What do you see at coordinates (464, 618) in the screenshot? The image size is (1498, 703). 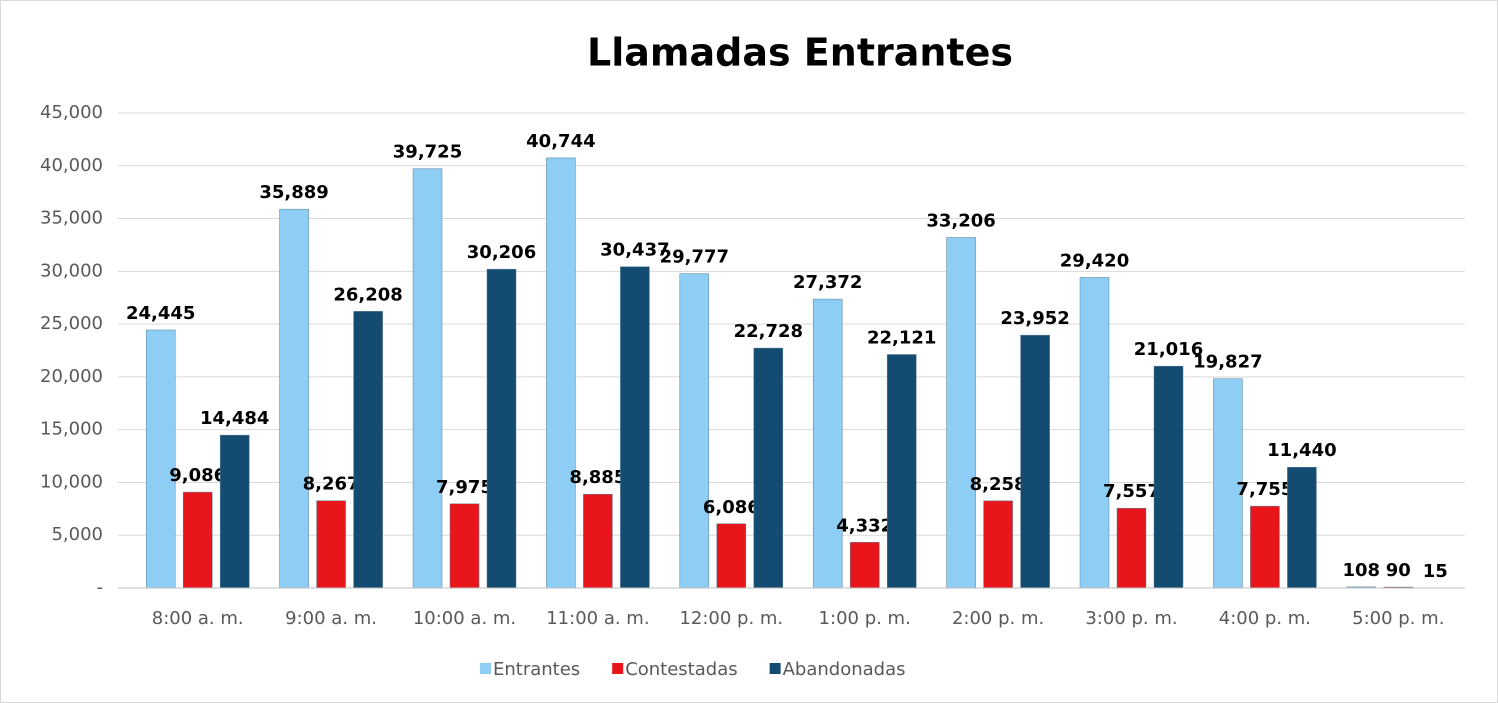 I see `x-tick-label: 10:00 a. m.` at bounding box center [464, 618].